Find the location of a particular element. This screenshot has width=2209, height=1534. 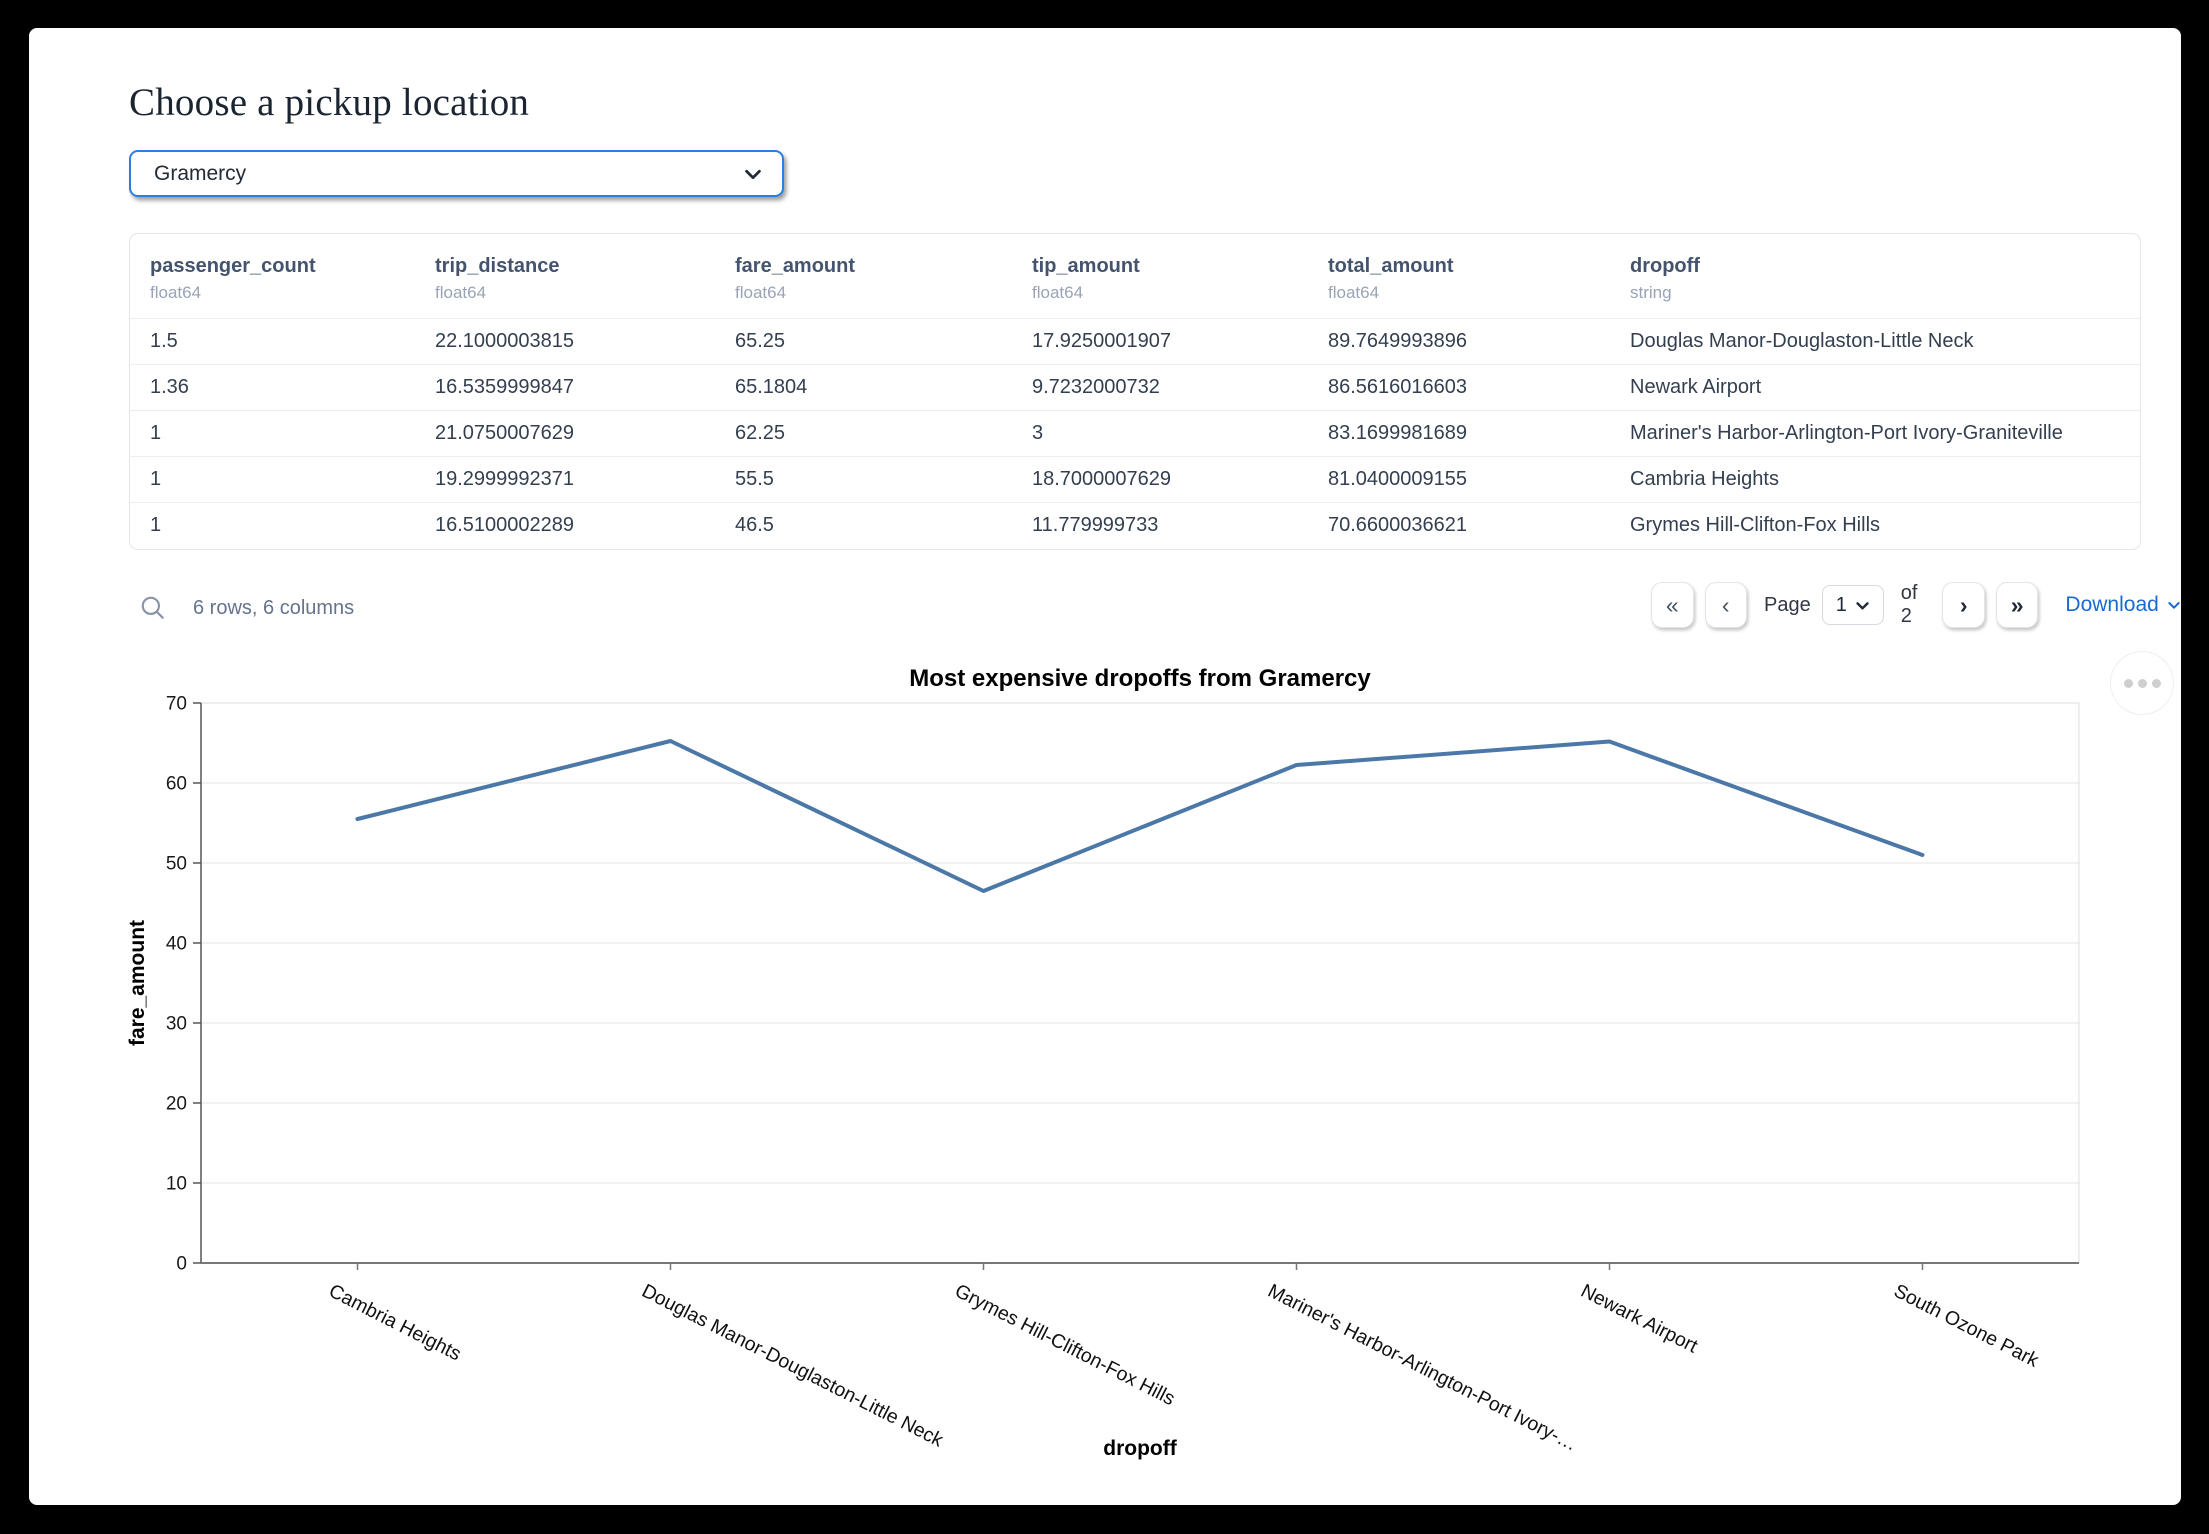

cell: 65.1804 is located at coordinates (771, 387).